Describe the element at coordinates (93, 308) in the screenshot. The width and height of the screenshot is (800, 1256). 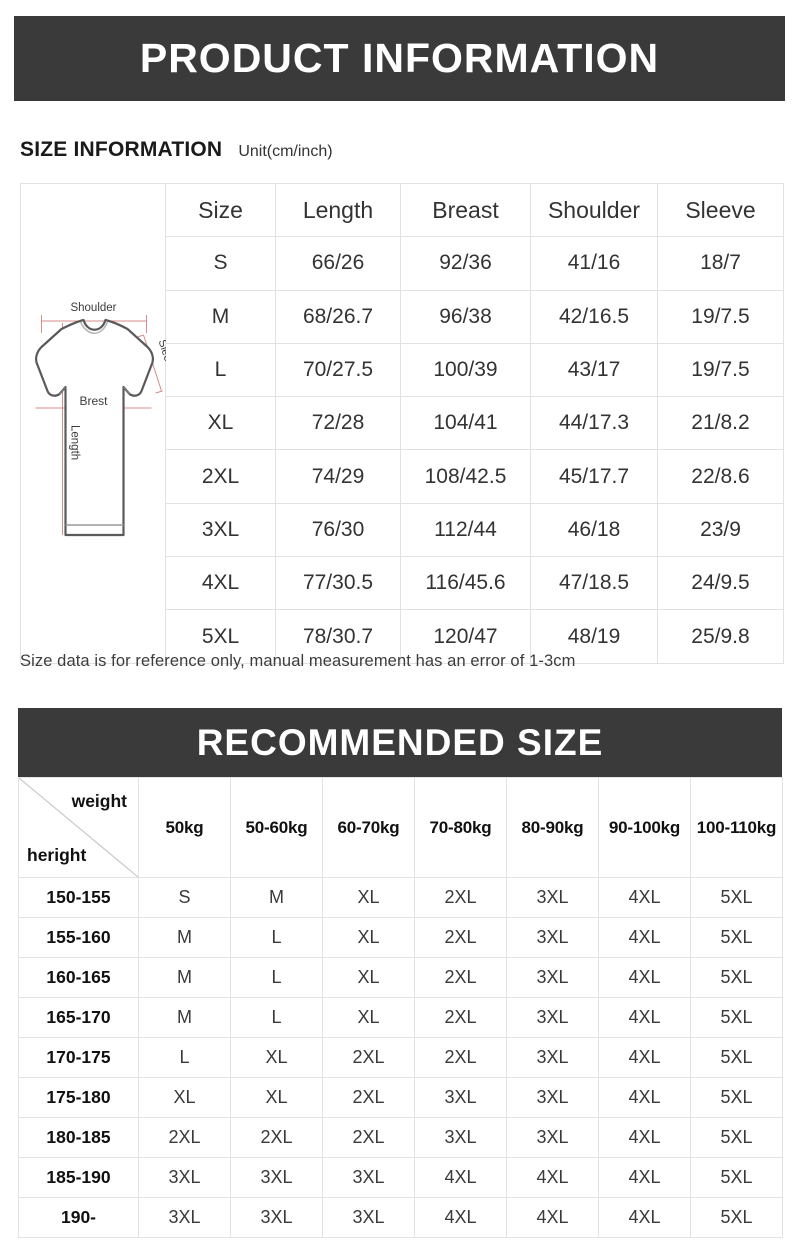
I see `shoulder-label: Shoulder` at that location.